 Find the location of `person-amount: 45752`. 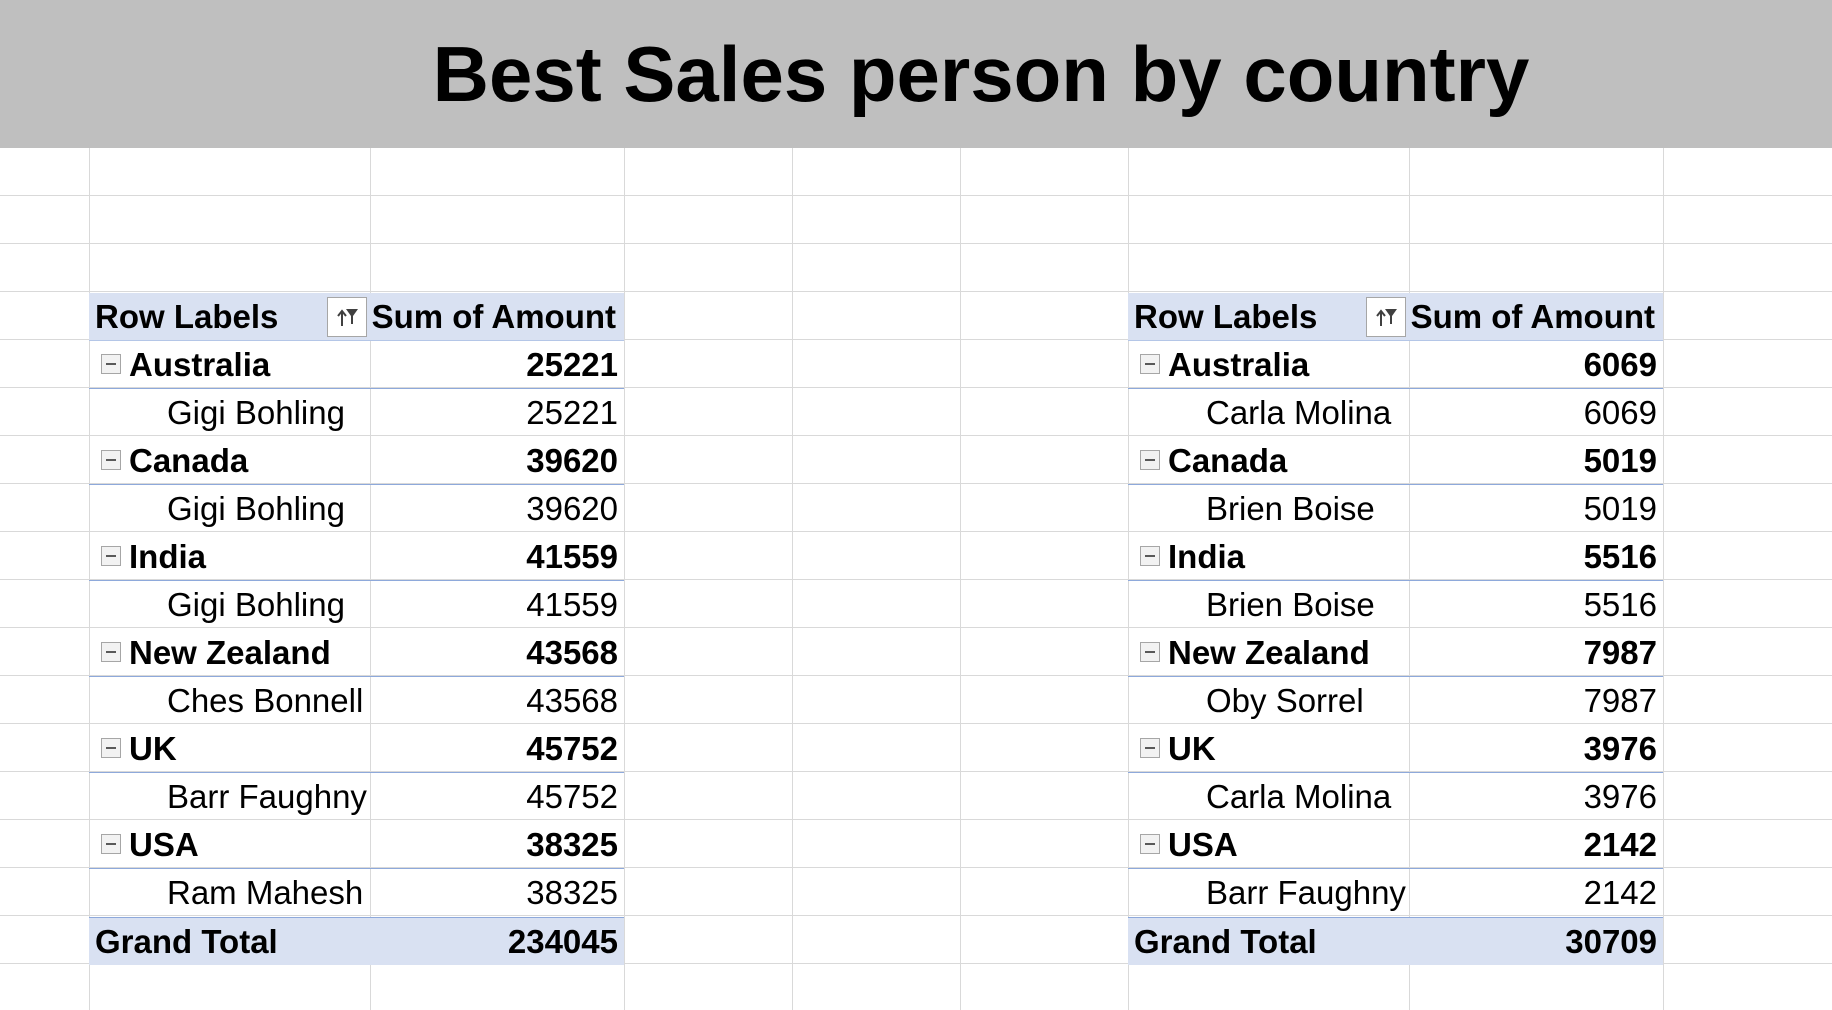

person-amount: 45752 is located at coordinates (572, 796).